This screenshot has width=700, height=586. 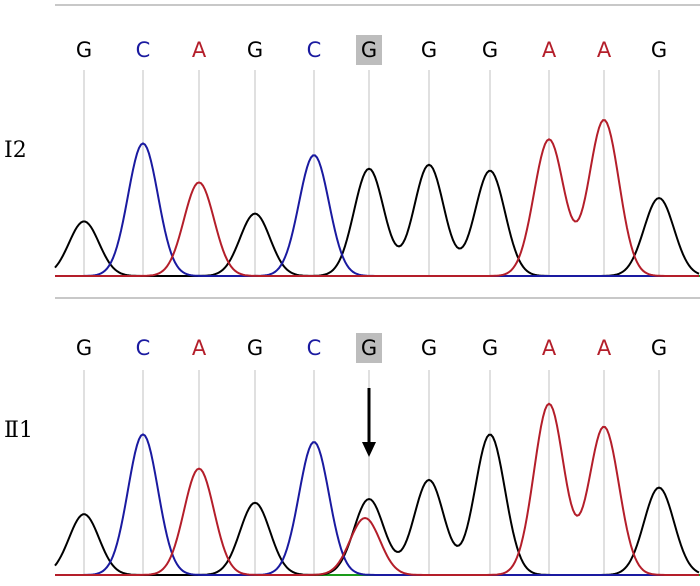 I want to click on mutation-arrow-head, so click(x=369, y=449).